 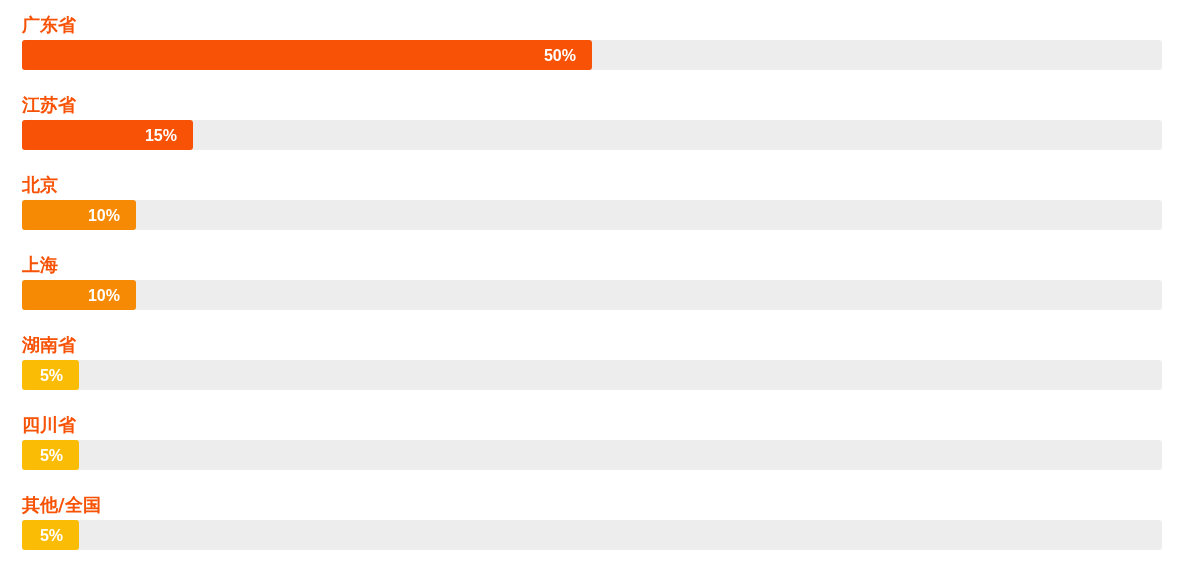 What do you see at coordinates (61, 504) in the screenshot?
I see `y-tick-label: 其他/全国` at bounding box center [61, 504].